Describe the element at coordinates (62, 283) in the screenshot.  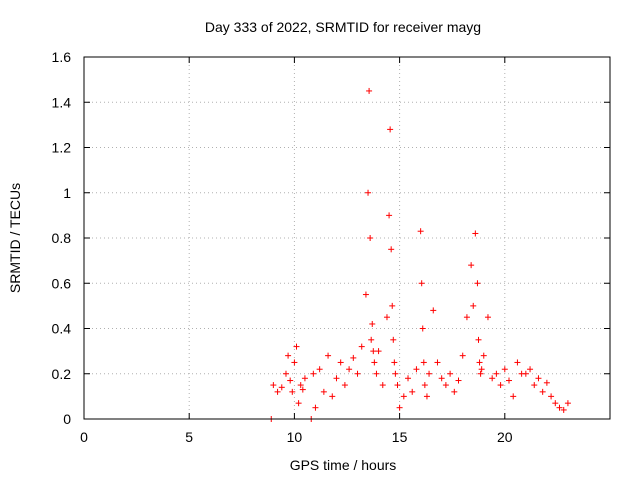
I see `y-tick-label: 0.6` at that location.